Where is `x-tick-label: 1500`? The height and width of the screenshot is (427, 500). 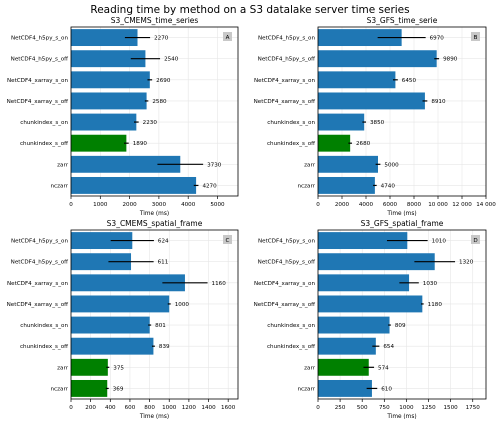
x-tick-label: 1500 is located at coordinates (451, 408).